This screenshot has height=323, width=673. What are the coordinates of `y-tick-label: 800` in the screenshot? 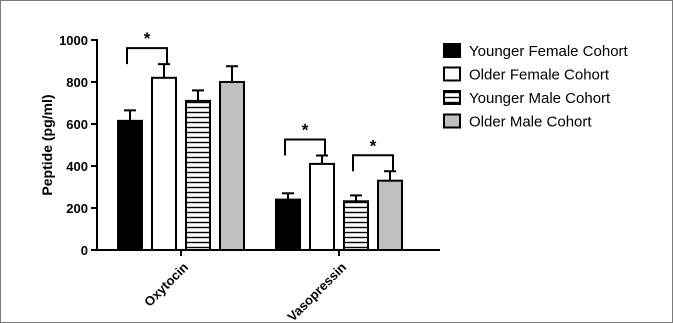 It's located at (77, 82).